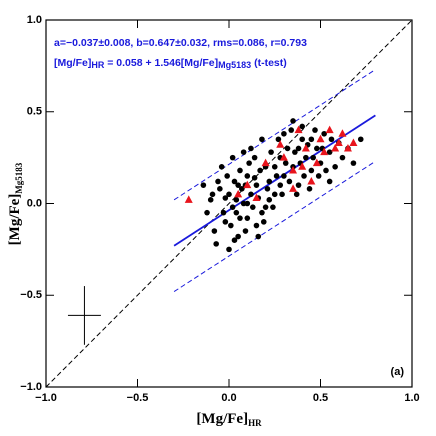 The width and height of the screenshot is (436, 436). I want to click on annotation-sub: HR, so click(97, 65).